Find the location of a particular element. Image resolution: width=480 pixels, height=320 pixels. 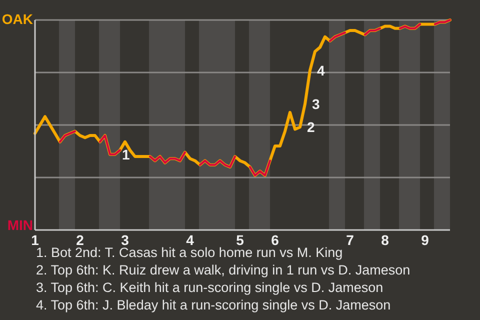

text: 4. Top 6th: J. Bleday hit a run-scoring single vs D. Jameson is located at coordinates (213, 305).